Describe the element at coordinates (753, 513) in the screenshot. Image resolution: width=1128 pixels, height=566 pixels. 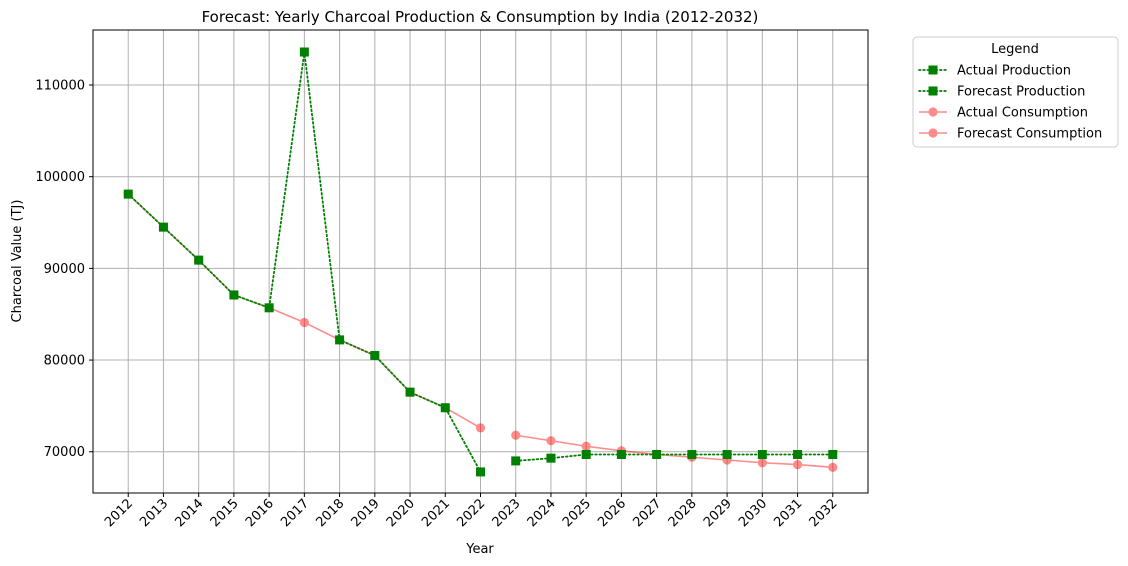
I see `x-tick-label: 2030` at that location.